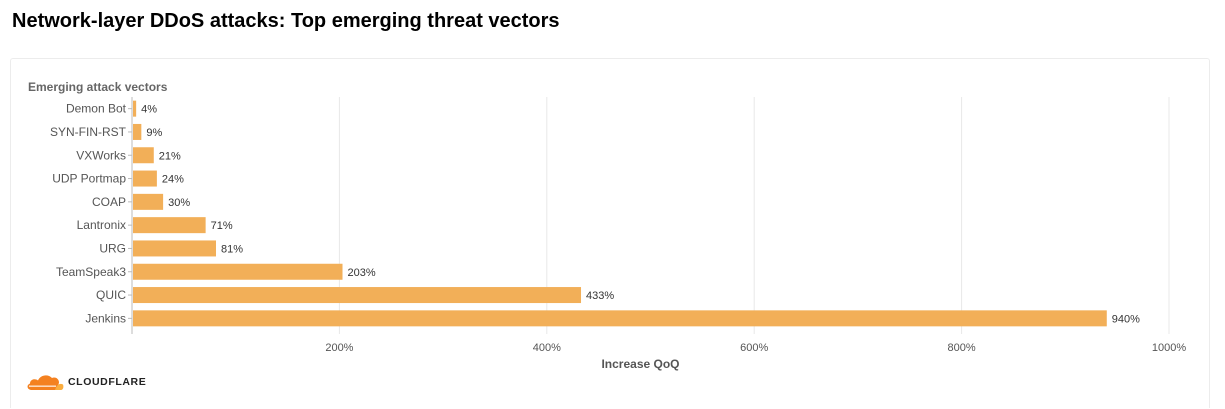 The height and width of the screenshot is (409, 1225). What do you see at coordinates (98, 87) in the screenshot?
I see `chart-subtitle: Emerging attack vectors` at bounding box center [98, 87].